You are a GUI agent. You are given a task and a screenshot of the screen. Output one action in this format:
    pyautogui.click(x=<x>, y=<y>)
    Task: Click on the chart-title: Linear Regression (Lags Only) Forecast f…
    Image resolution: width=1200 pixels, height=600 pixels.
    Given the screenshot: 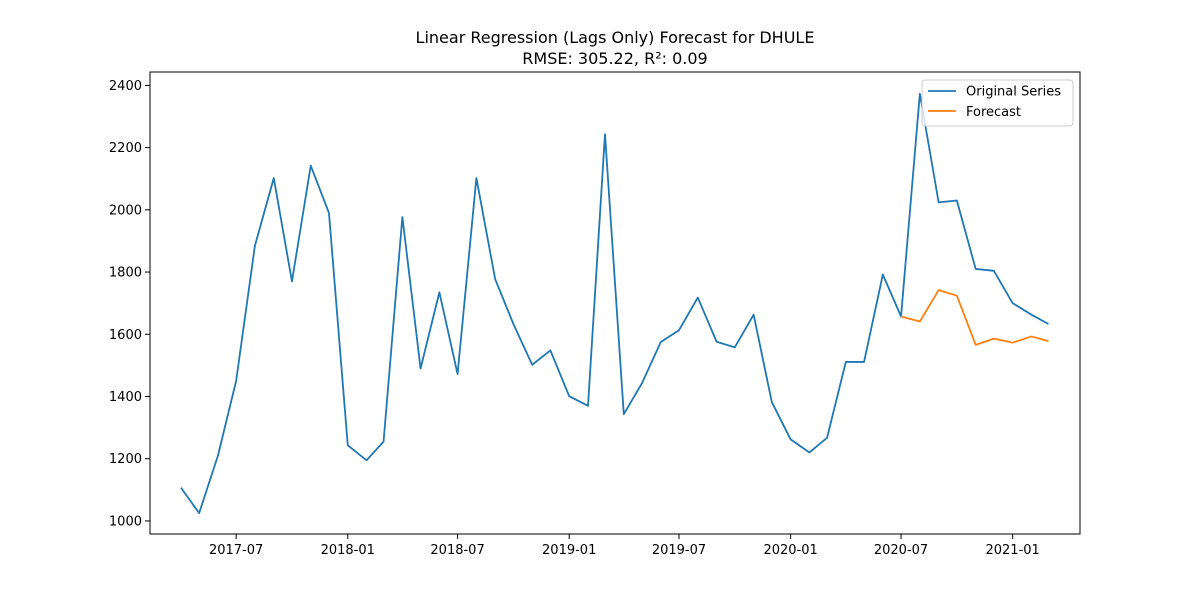 What is the action you would take?
    pyautogui.click(x=615, y=37)
    